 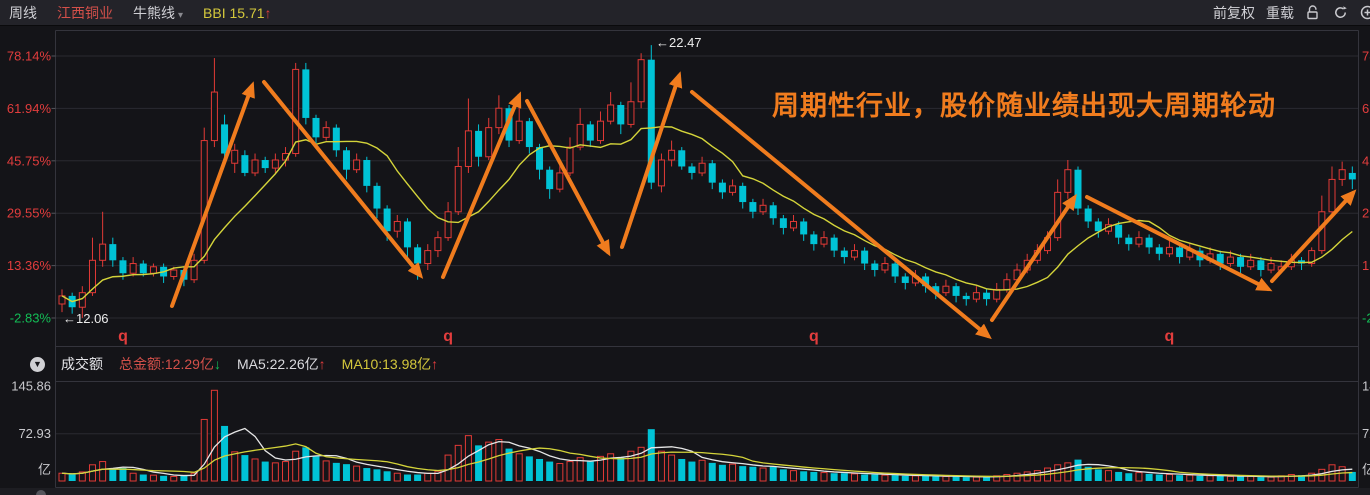 What do you see at coordinates (1313, 13) in the screenshot?
I see `unlock-icon` at bounding box center [1313, 13].